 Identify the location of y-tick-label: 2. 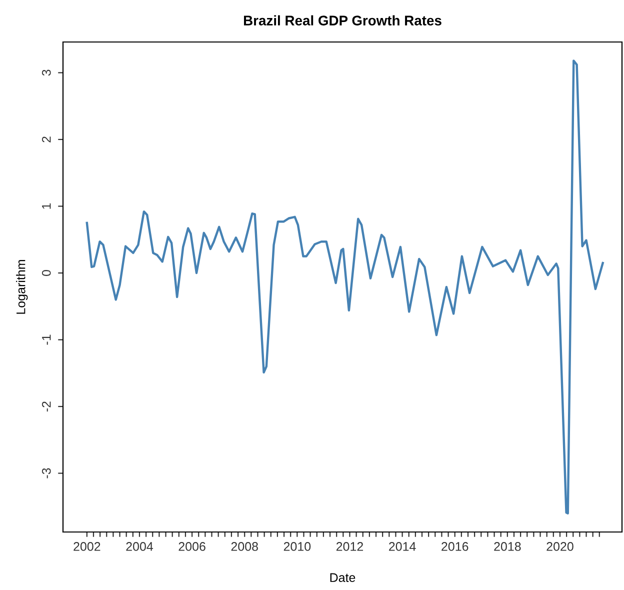
(46, 139).